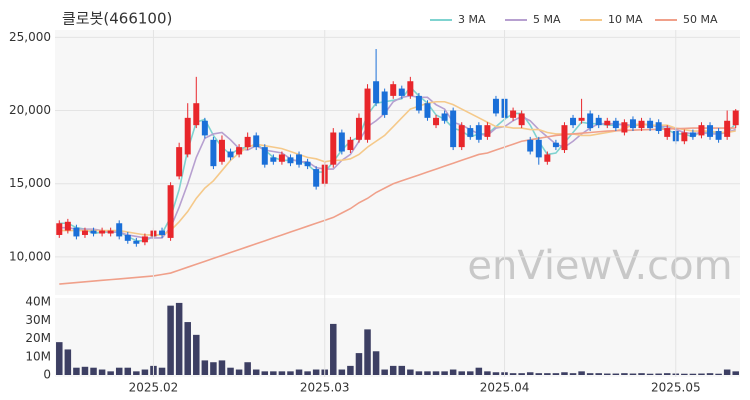 This screenshot has height=400, width=750. I want to click on legend-label: 5 MA, so click(547, 19).